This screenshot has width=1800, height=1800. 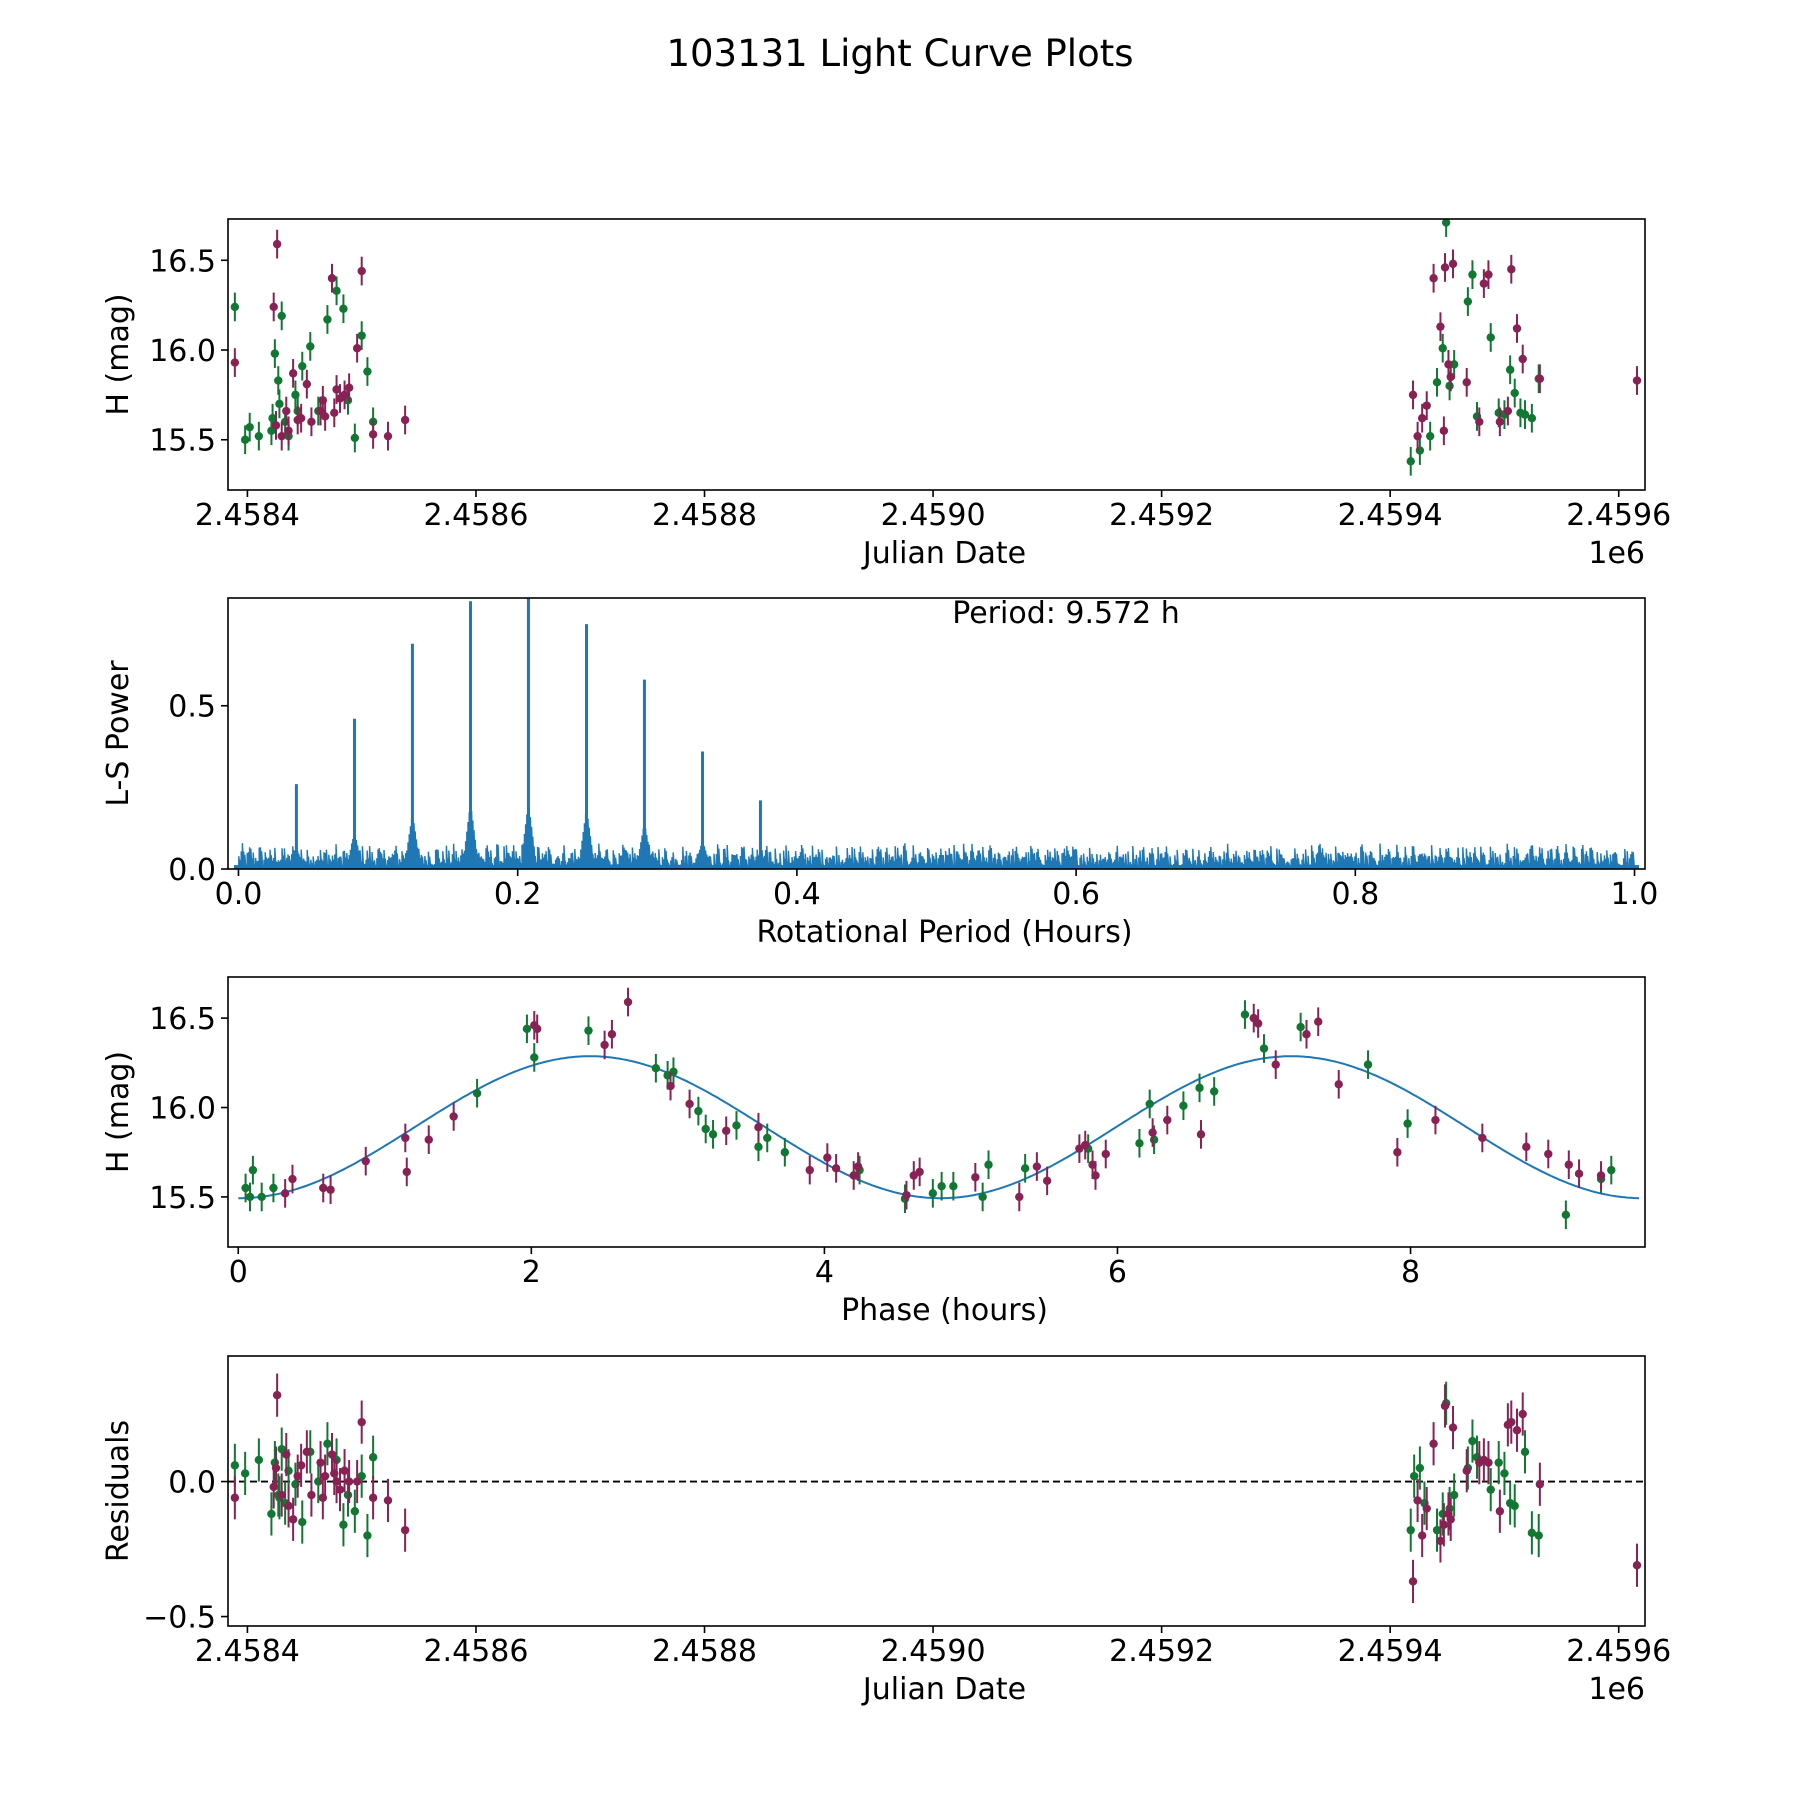 I want to click on x-tick-label: 2.4592, so click(x=1161, y=1651).